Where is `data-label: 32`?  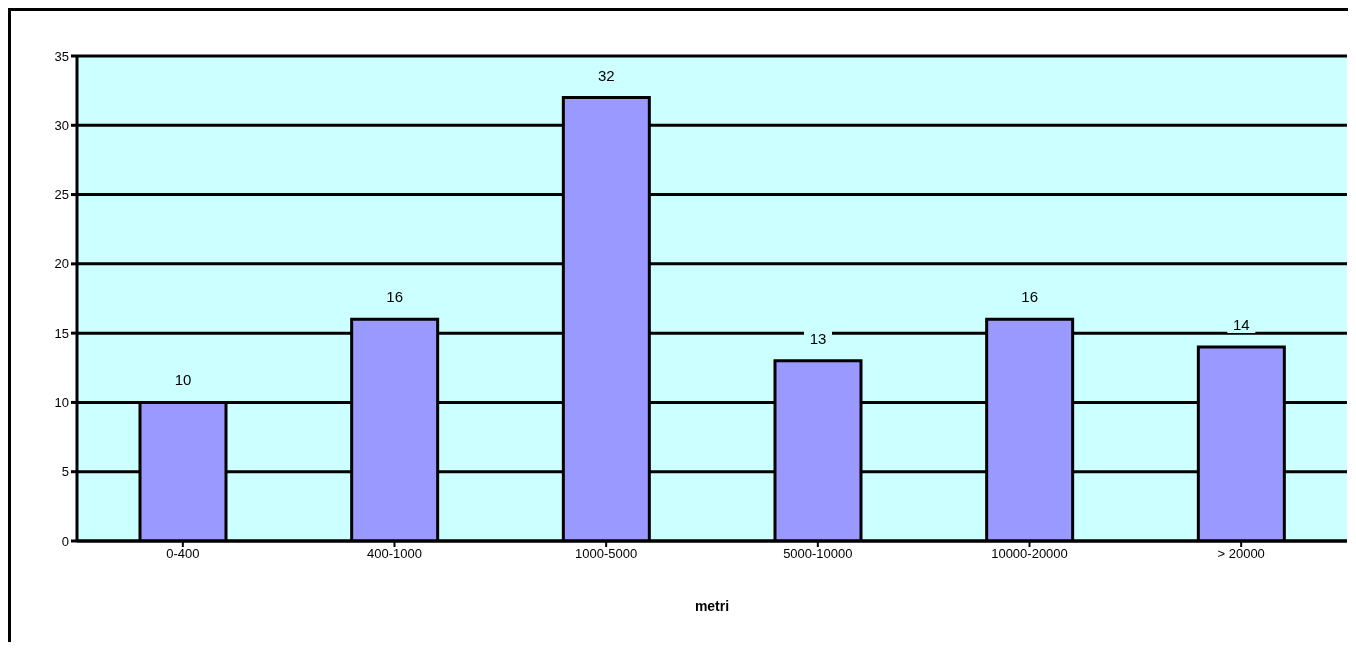
data-label: 32 is located at coordinates (606, 75).